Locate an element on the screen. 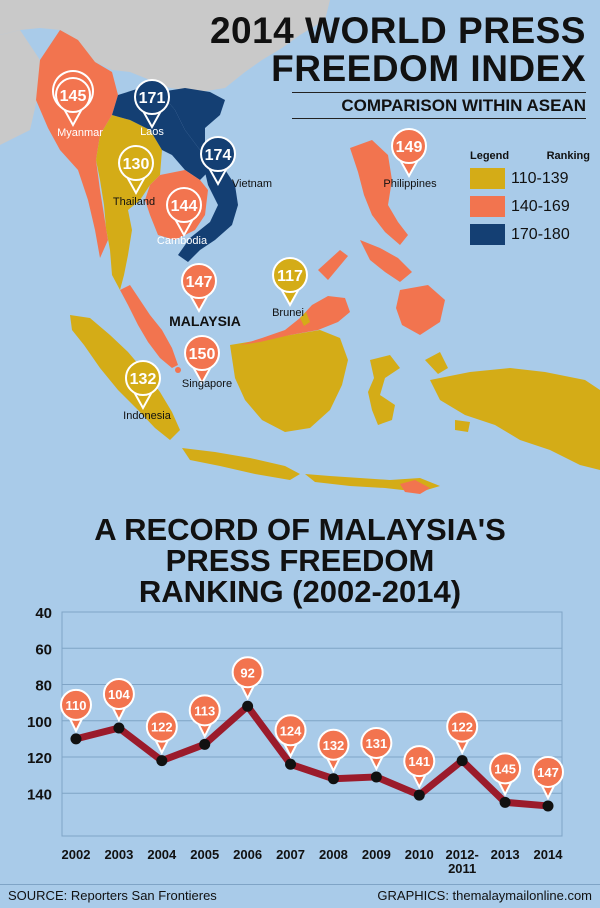 Image resolution: width=600 pixels, height=908 pixels. x-tick-label: 2013 is located at coordinates (505, 854).